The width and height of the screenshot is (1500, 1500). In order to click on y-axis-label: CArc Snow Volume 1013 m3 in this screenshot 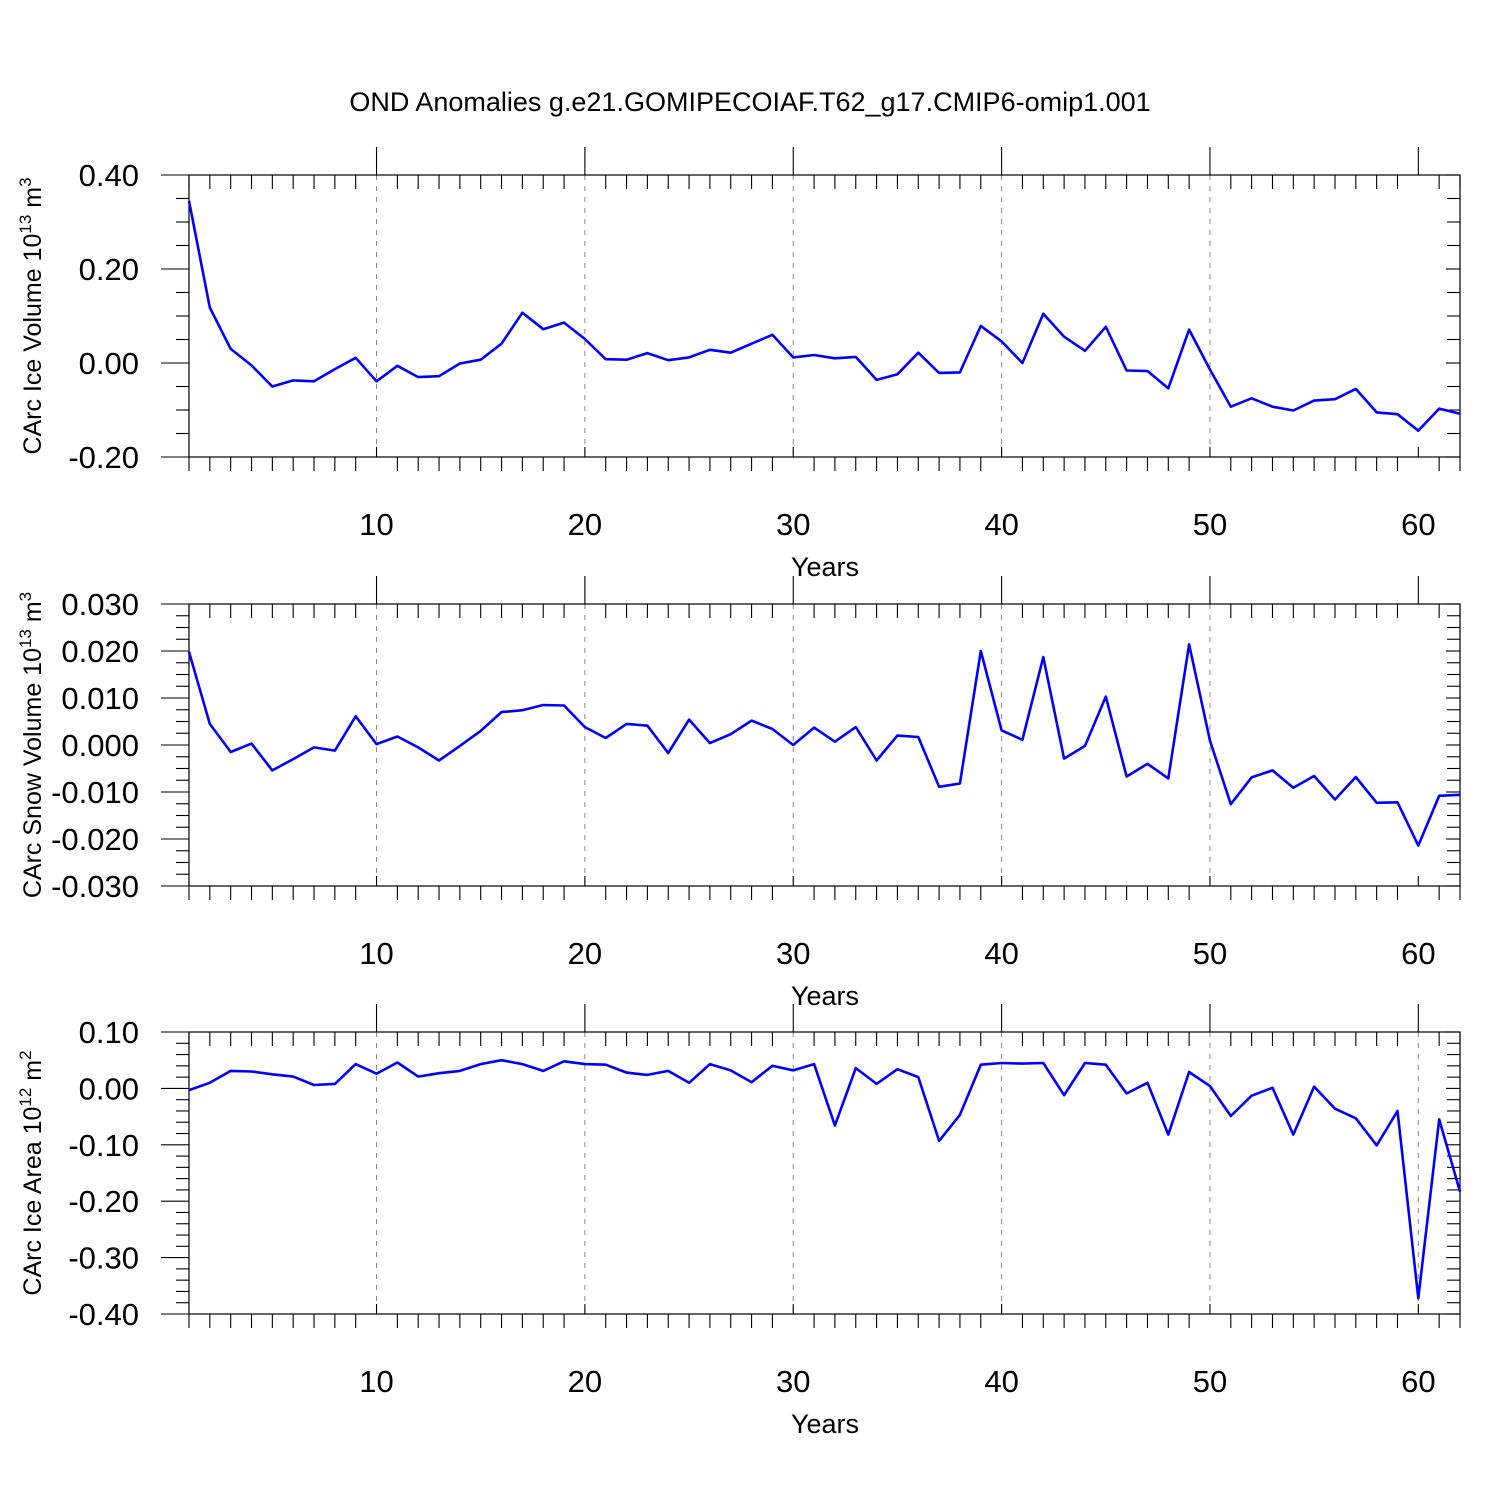, I will do `click(31, 745)`.